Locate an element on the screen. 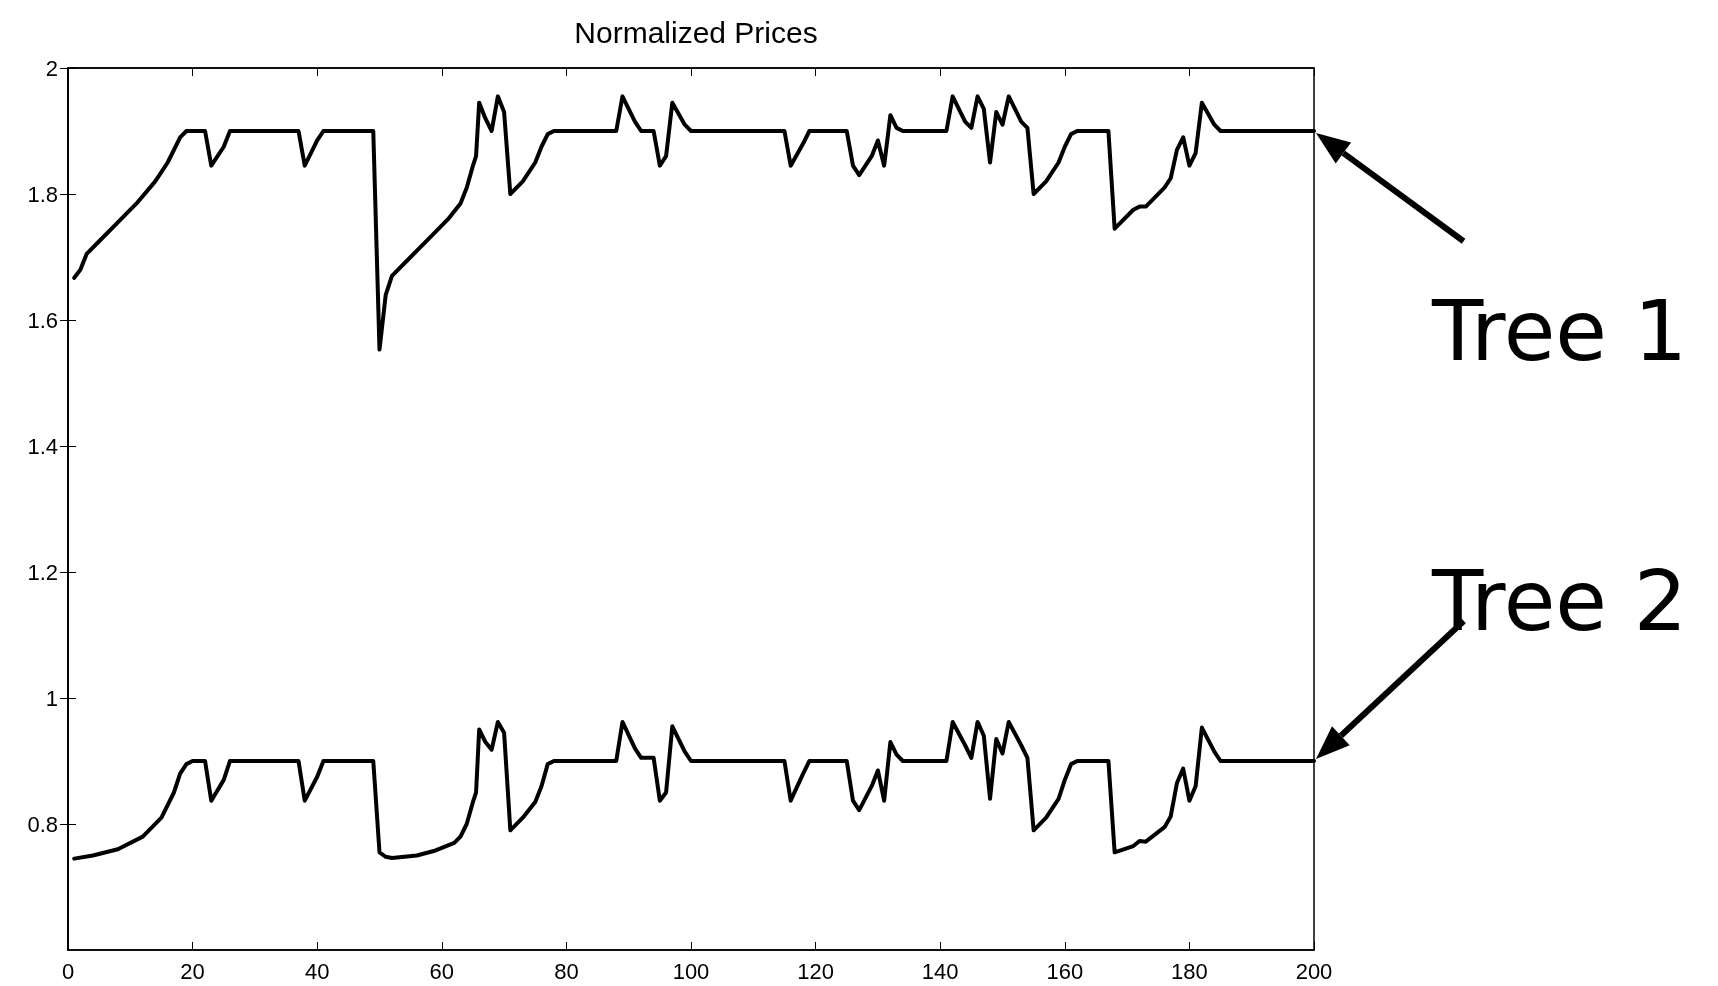  y-tick-label: 0.8 is located at coordinates (42, 824).